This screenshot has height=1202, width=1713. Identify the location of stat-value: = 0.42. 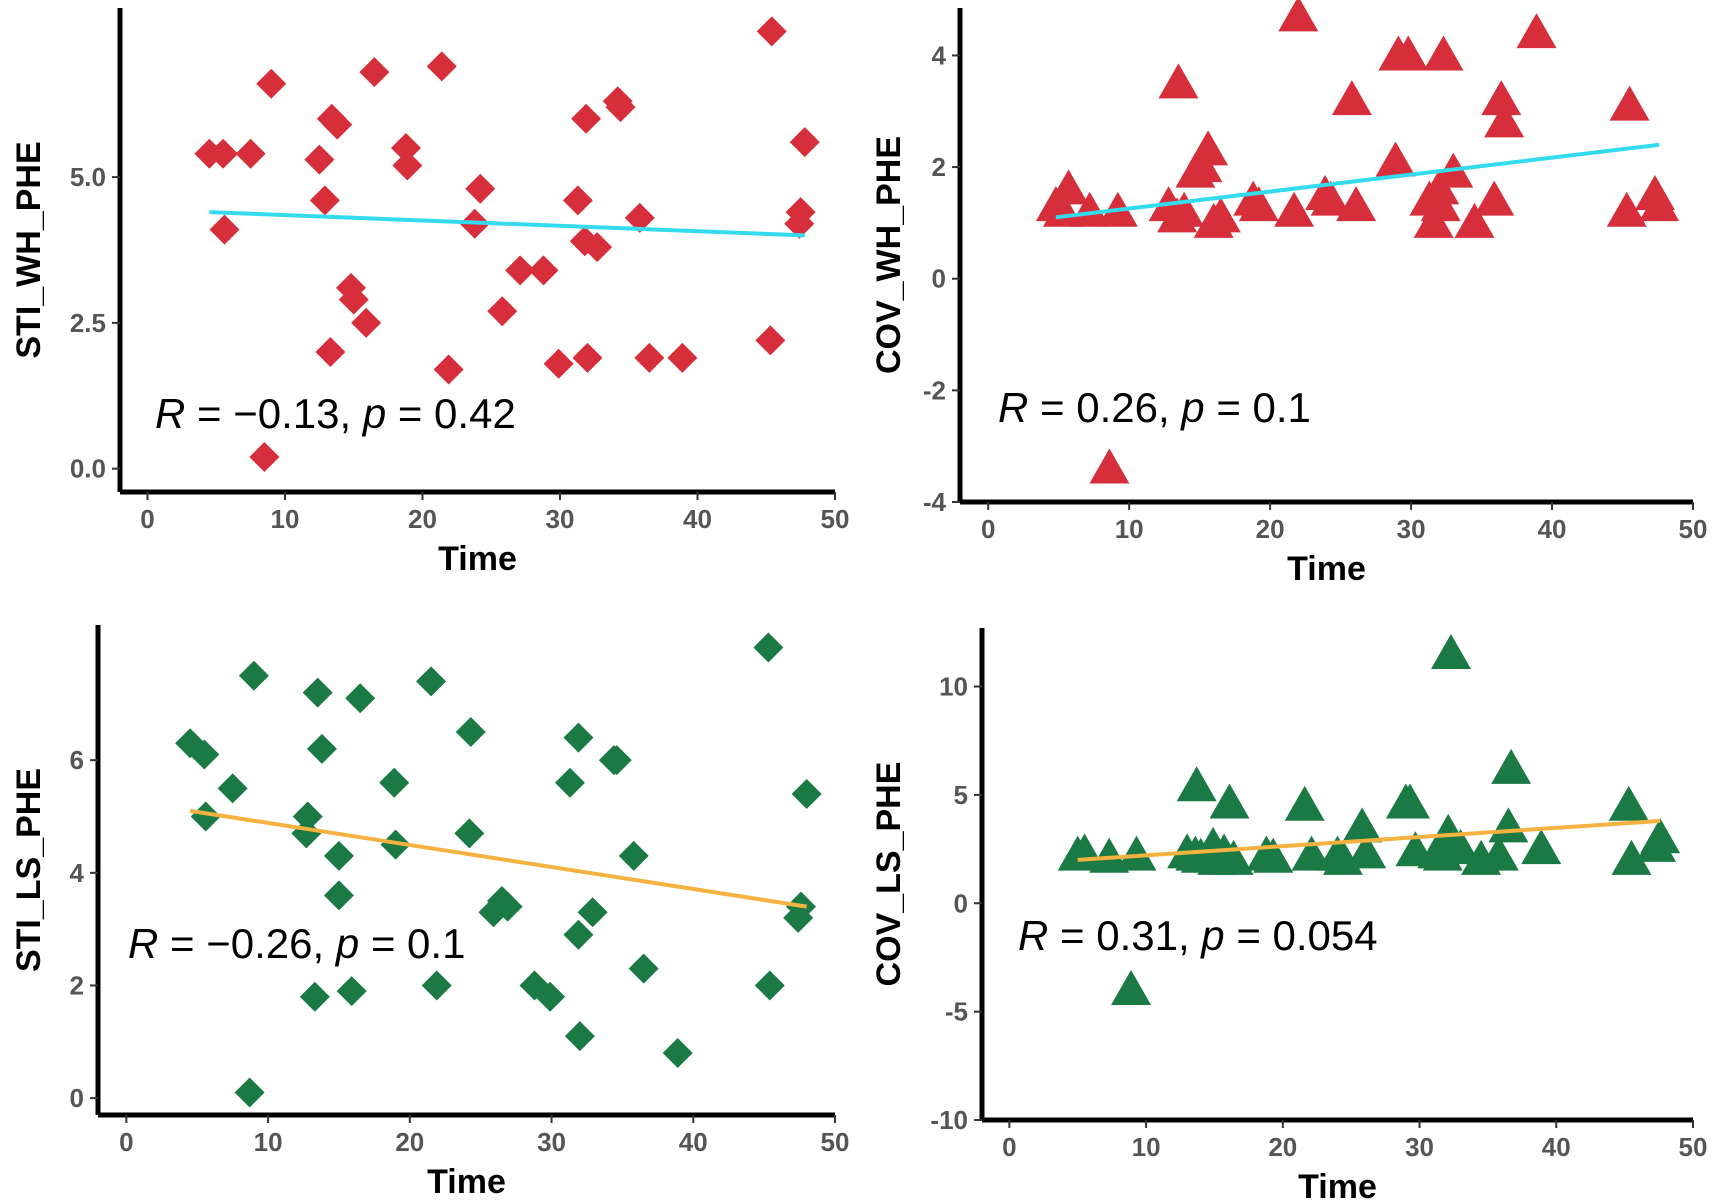
(451, 413).